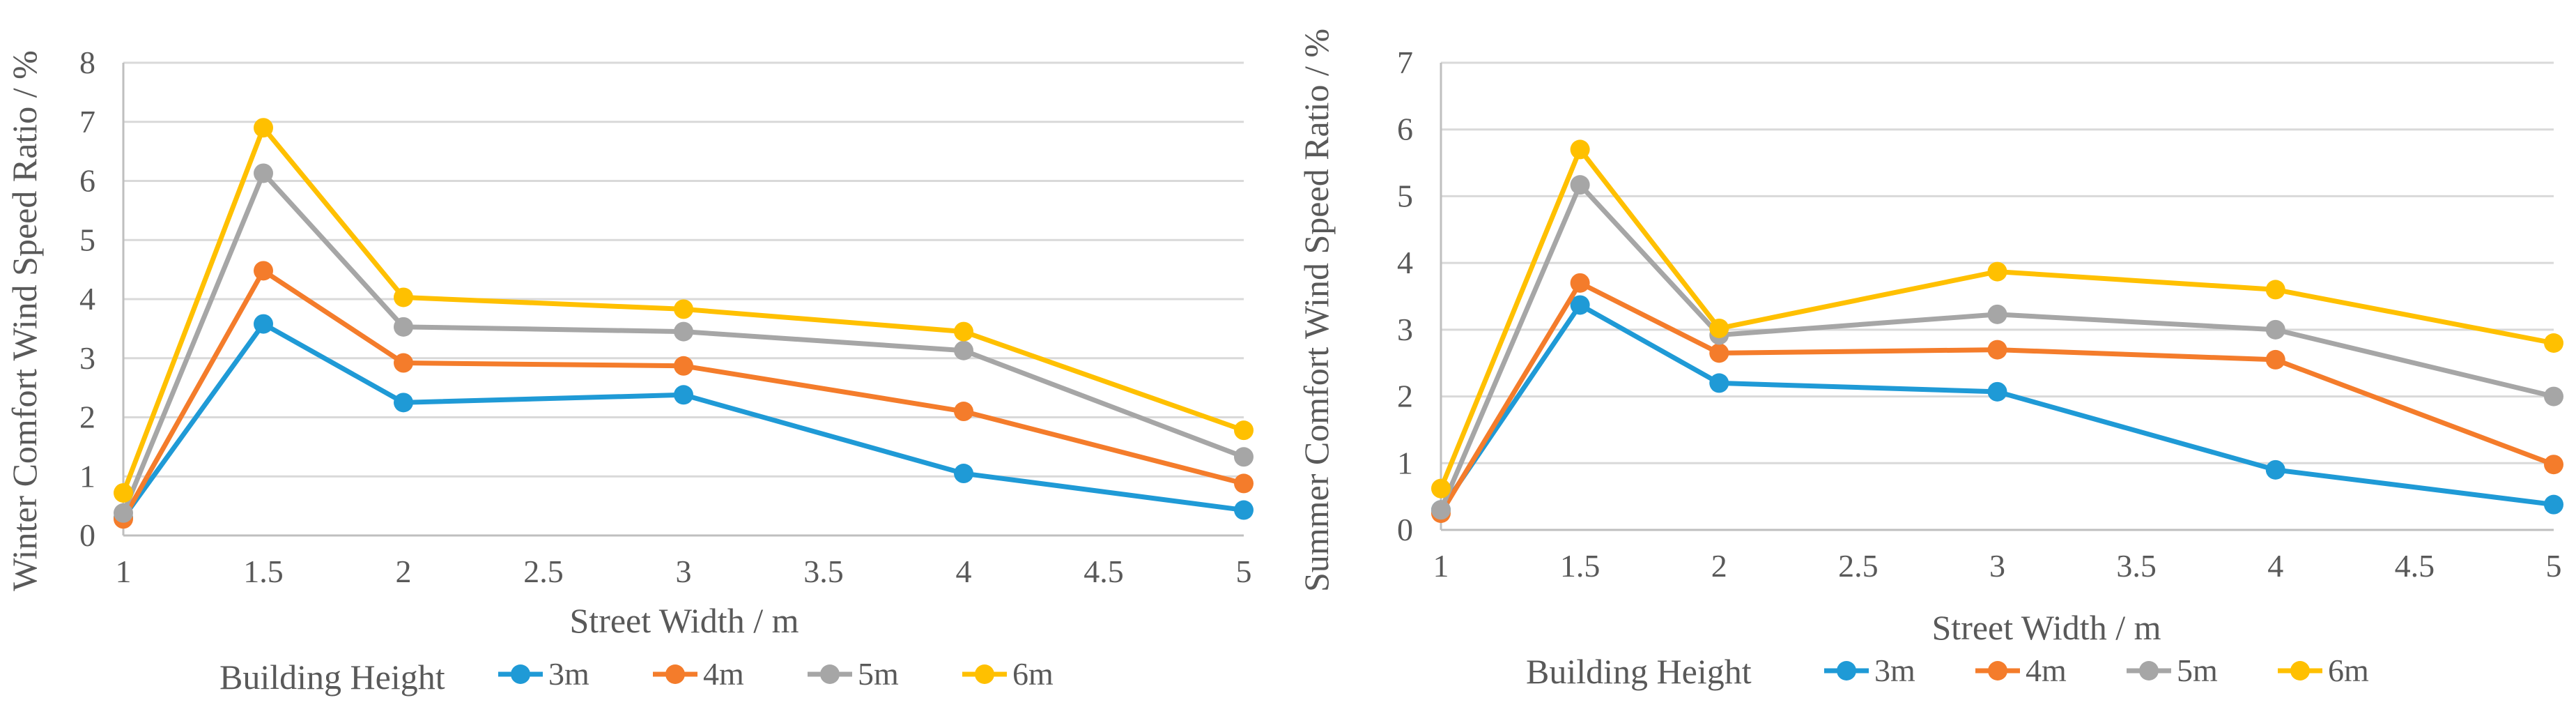 Image resolution: width=2576 pixels, height=707 pixels. What do you see at coordinates (1405, 462) in the screenshot?
I see `summer-y-tick-label: 1` at bounding box center [1405, 462].